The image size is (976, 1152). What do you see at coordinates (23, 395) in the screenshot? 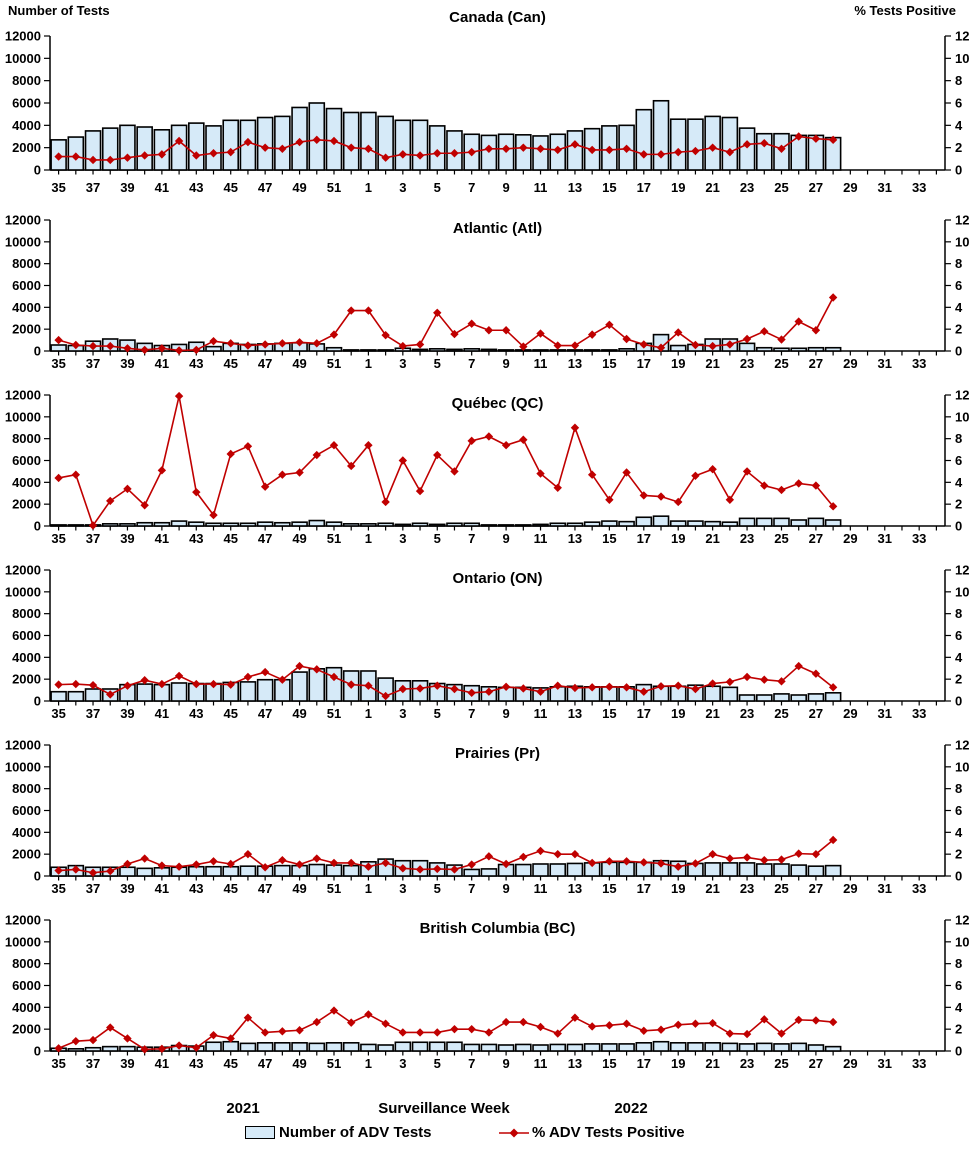
I see `svg-text: 12000` at bounding box center [23, 395].